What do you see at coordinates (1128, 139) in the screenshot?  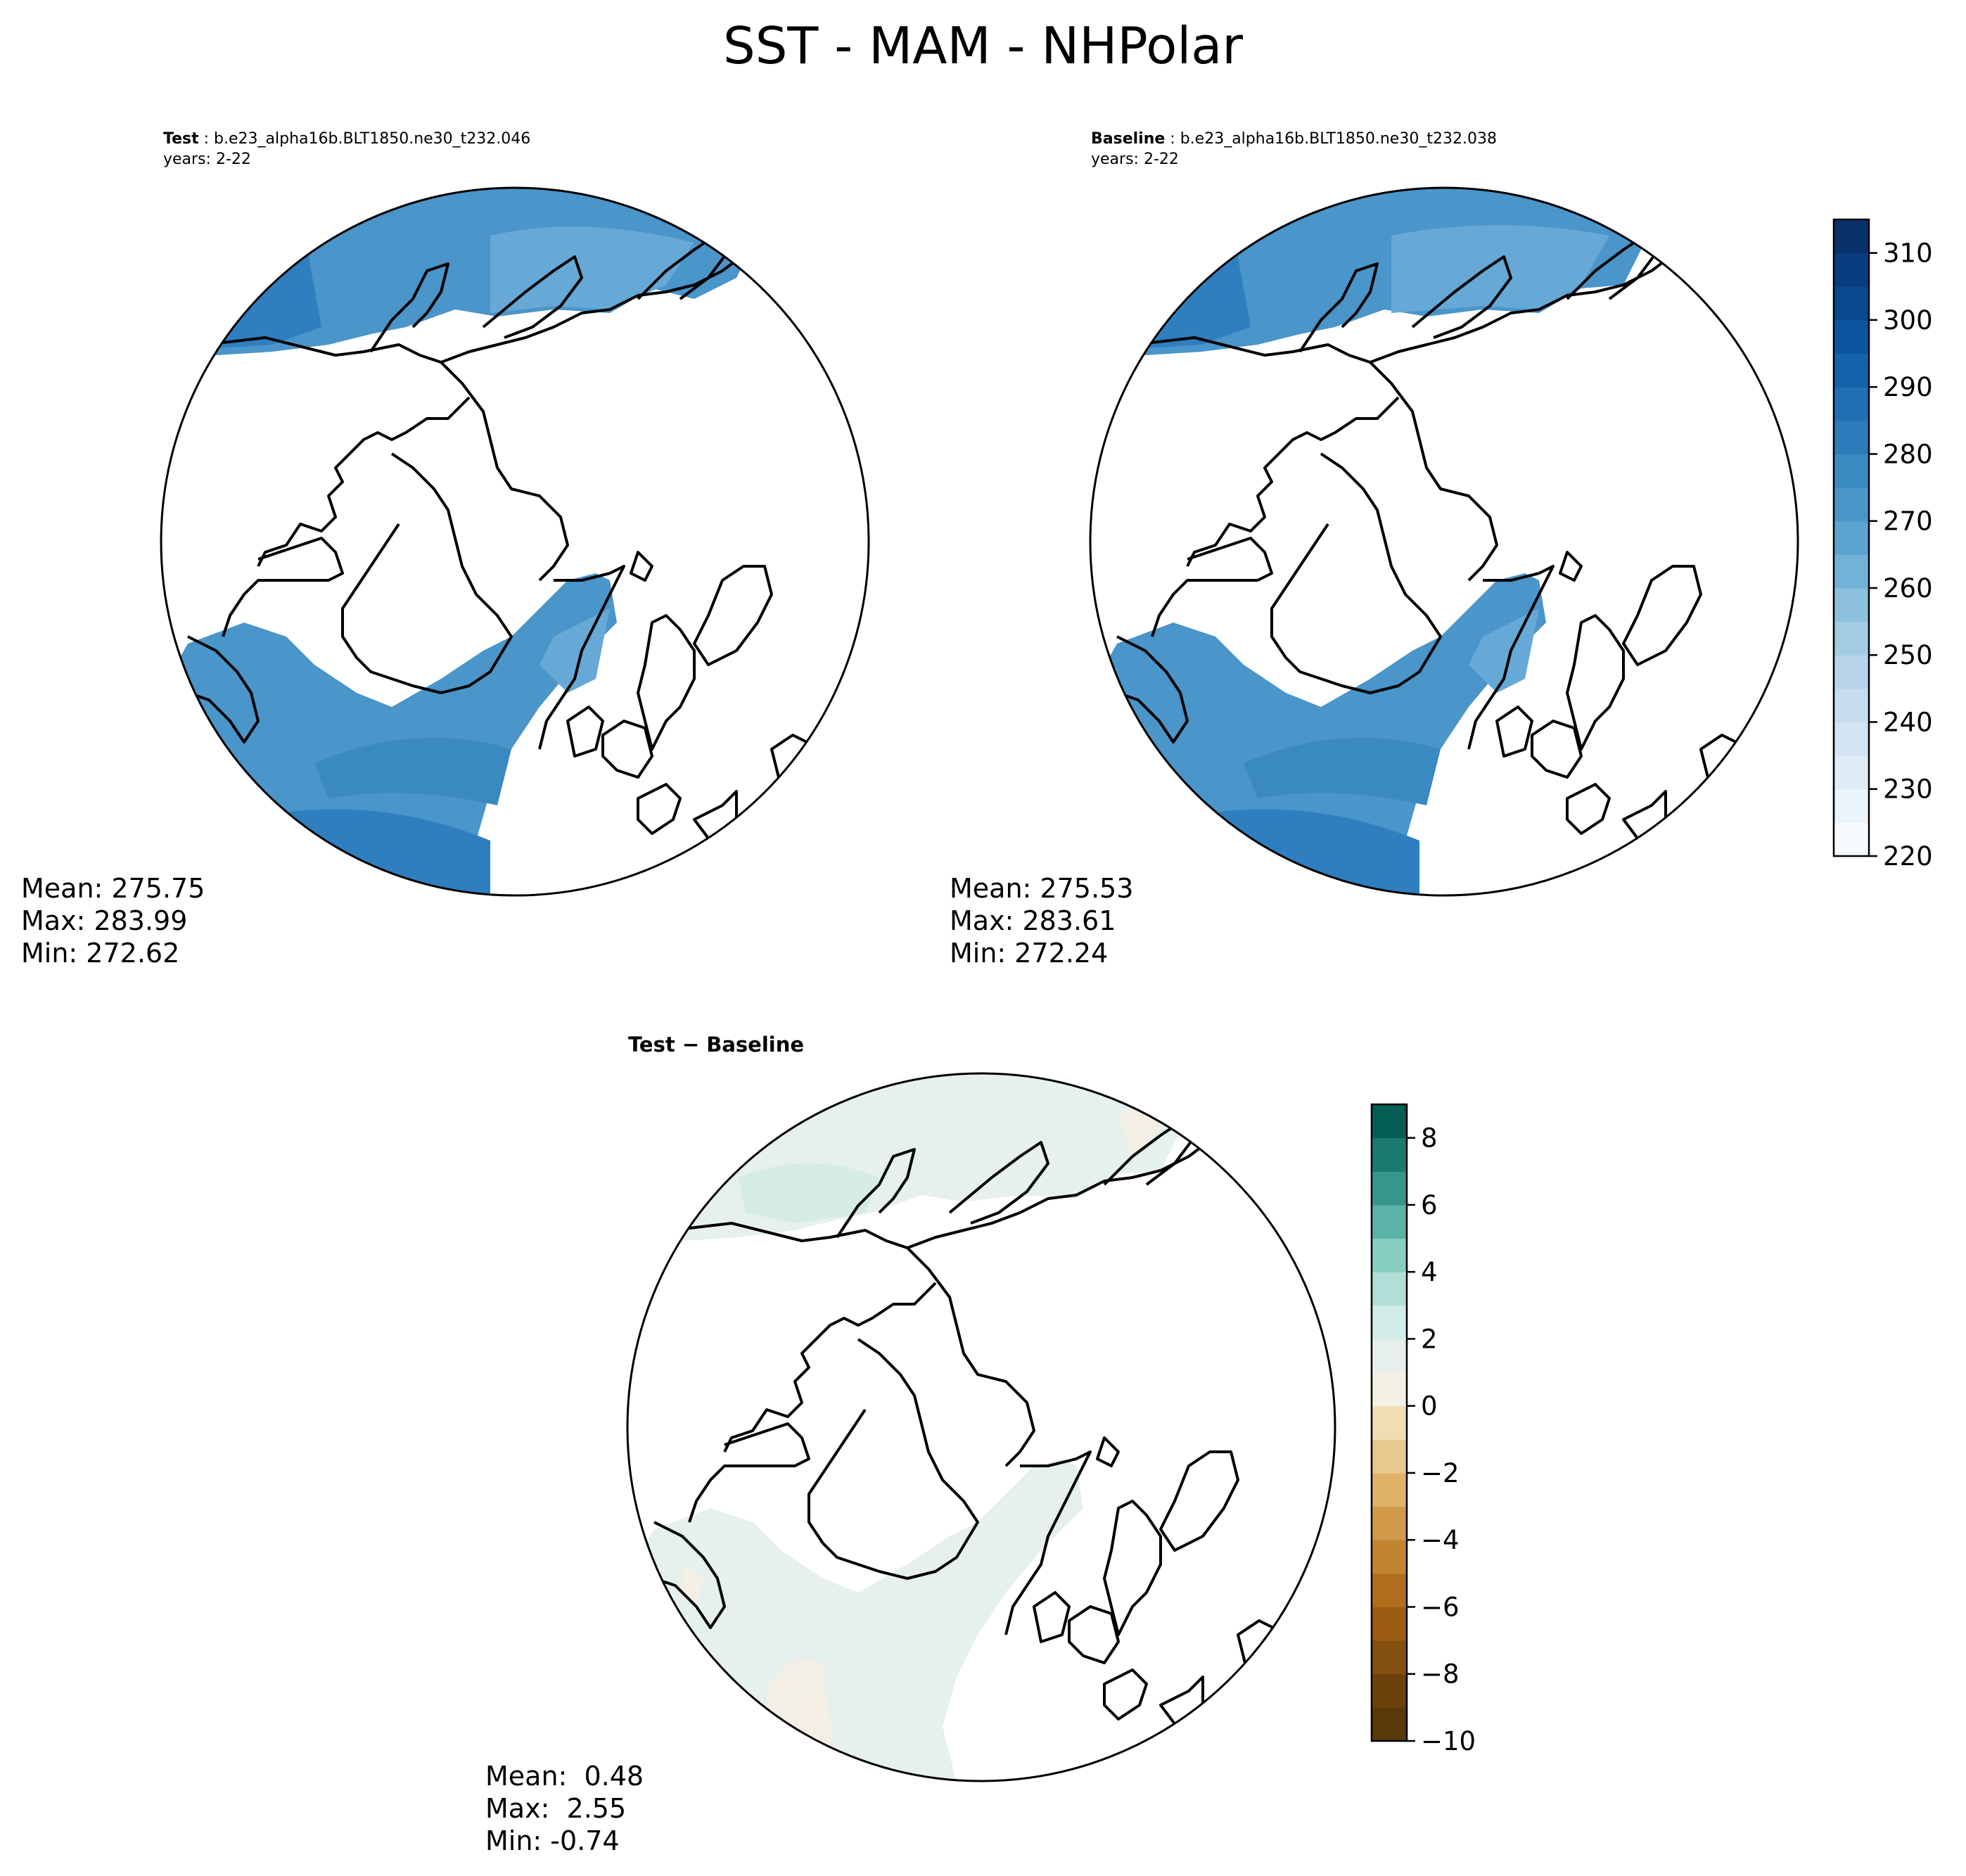 I see `baseline-label: Baseline` at bounding box center [1128, 139].